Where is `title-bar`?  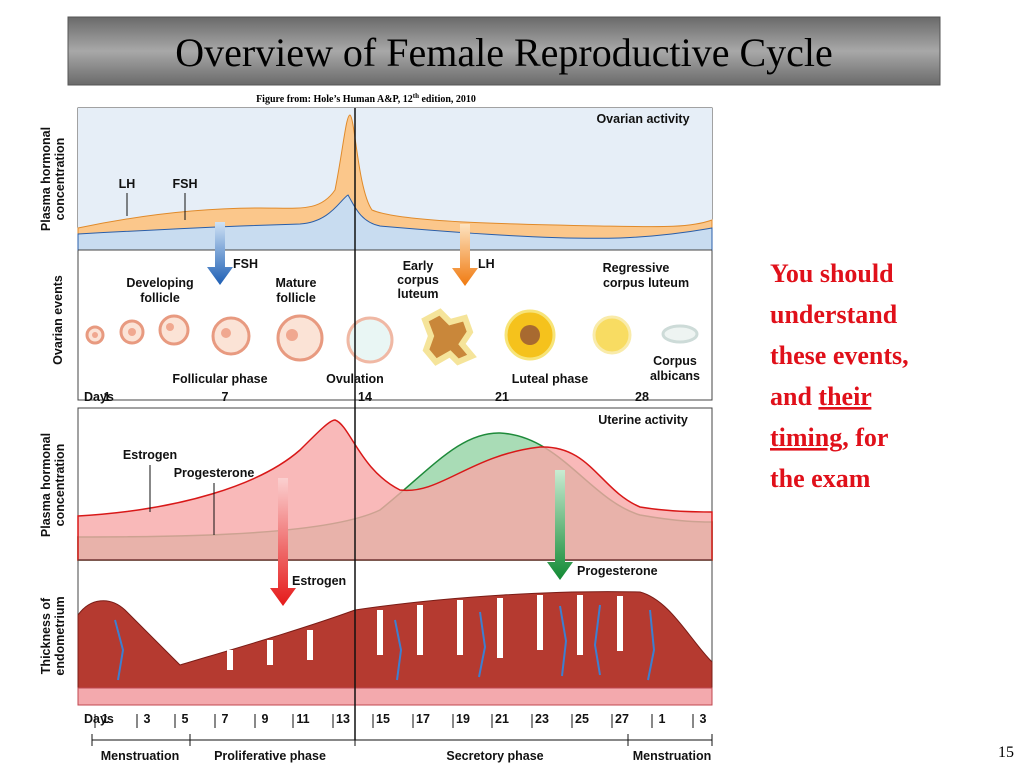 title-bar is located at coordinates (504, 51).